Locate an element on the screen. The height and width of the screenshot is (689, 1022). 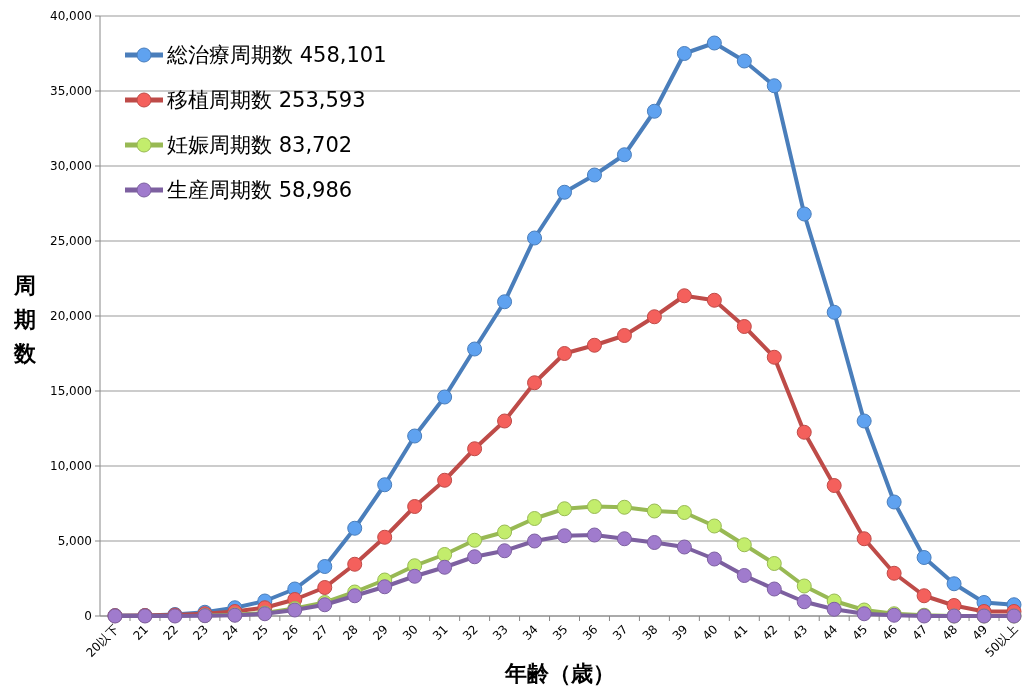
x-tick-label: 47 is located at coordinates (920, 632).